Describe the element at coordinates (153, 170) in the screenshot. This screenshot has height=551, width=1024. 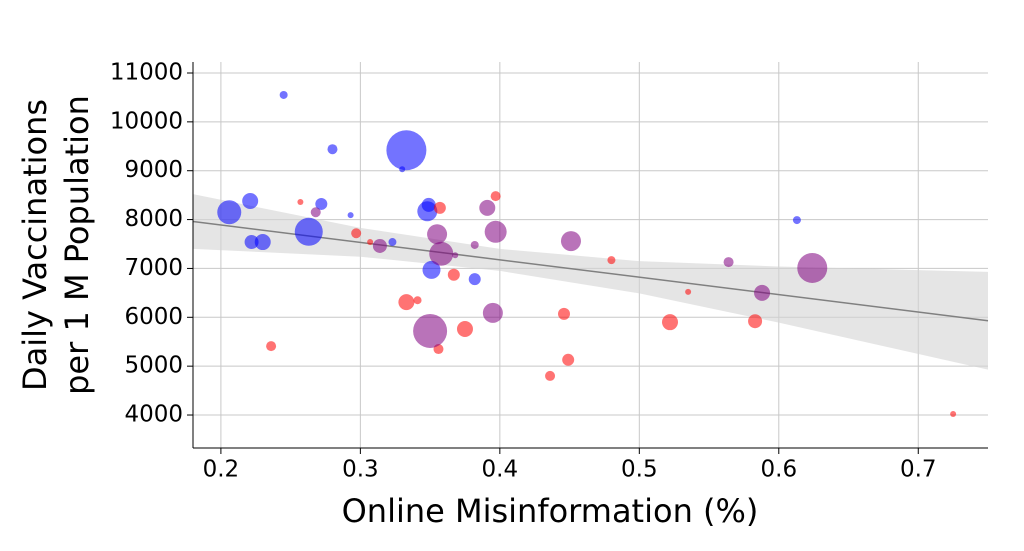
I see `y-tick-label: 9000` at that location.